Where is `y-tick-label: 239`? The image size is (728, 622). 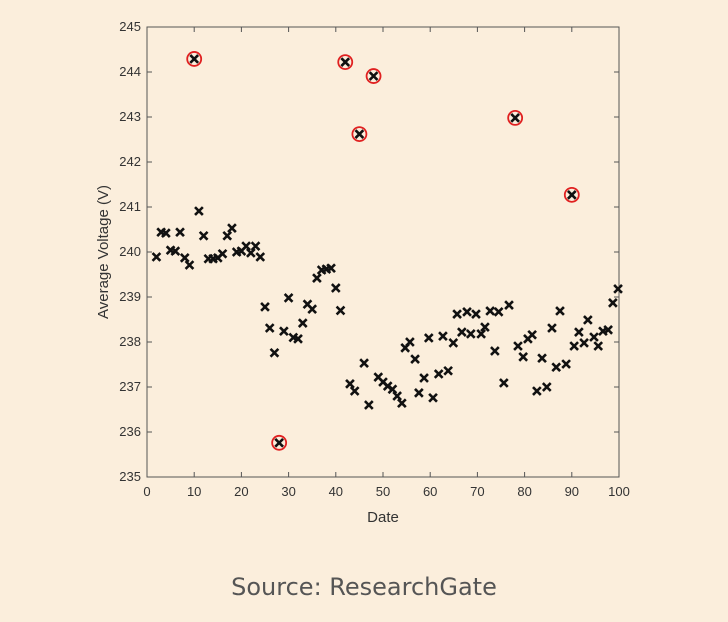 y-tick-label: 239 is located at coordinates (130, 296).